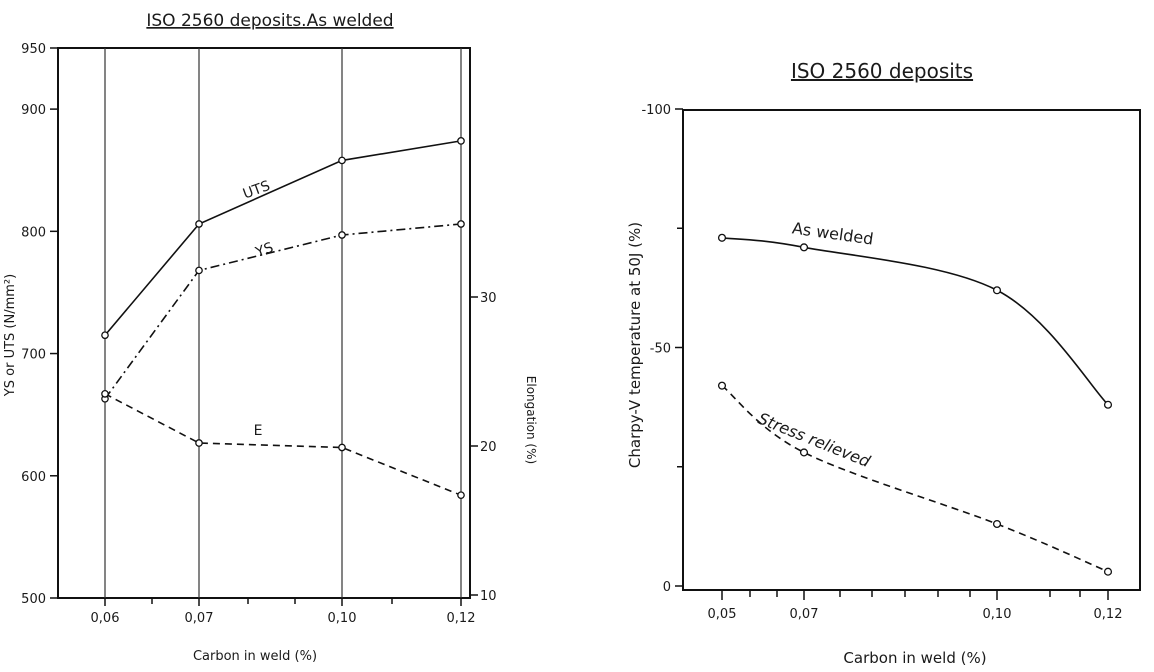 The image size is (1154, 672). I want to click on left-y-axis-label: YS or UTS (N/mm²), so click(10, 335).